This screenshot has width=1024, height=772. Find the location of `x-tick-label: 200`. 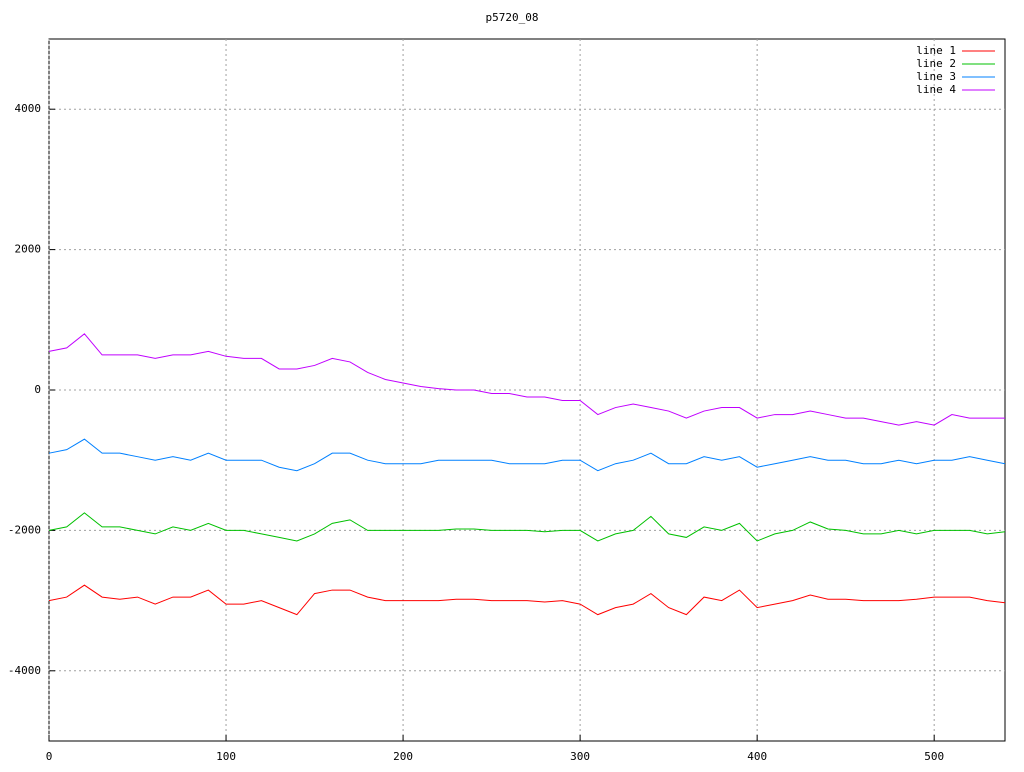

x-tick-label: 200 is located at coordinates (403, 756).